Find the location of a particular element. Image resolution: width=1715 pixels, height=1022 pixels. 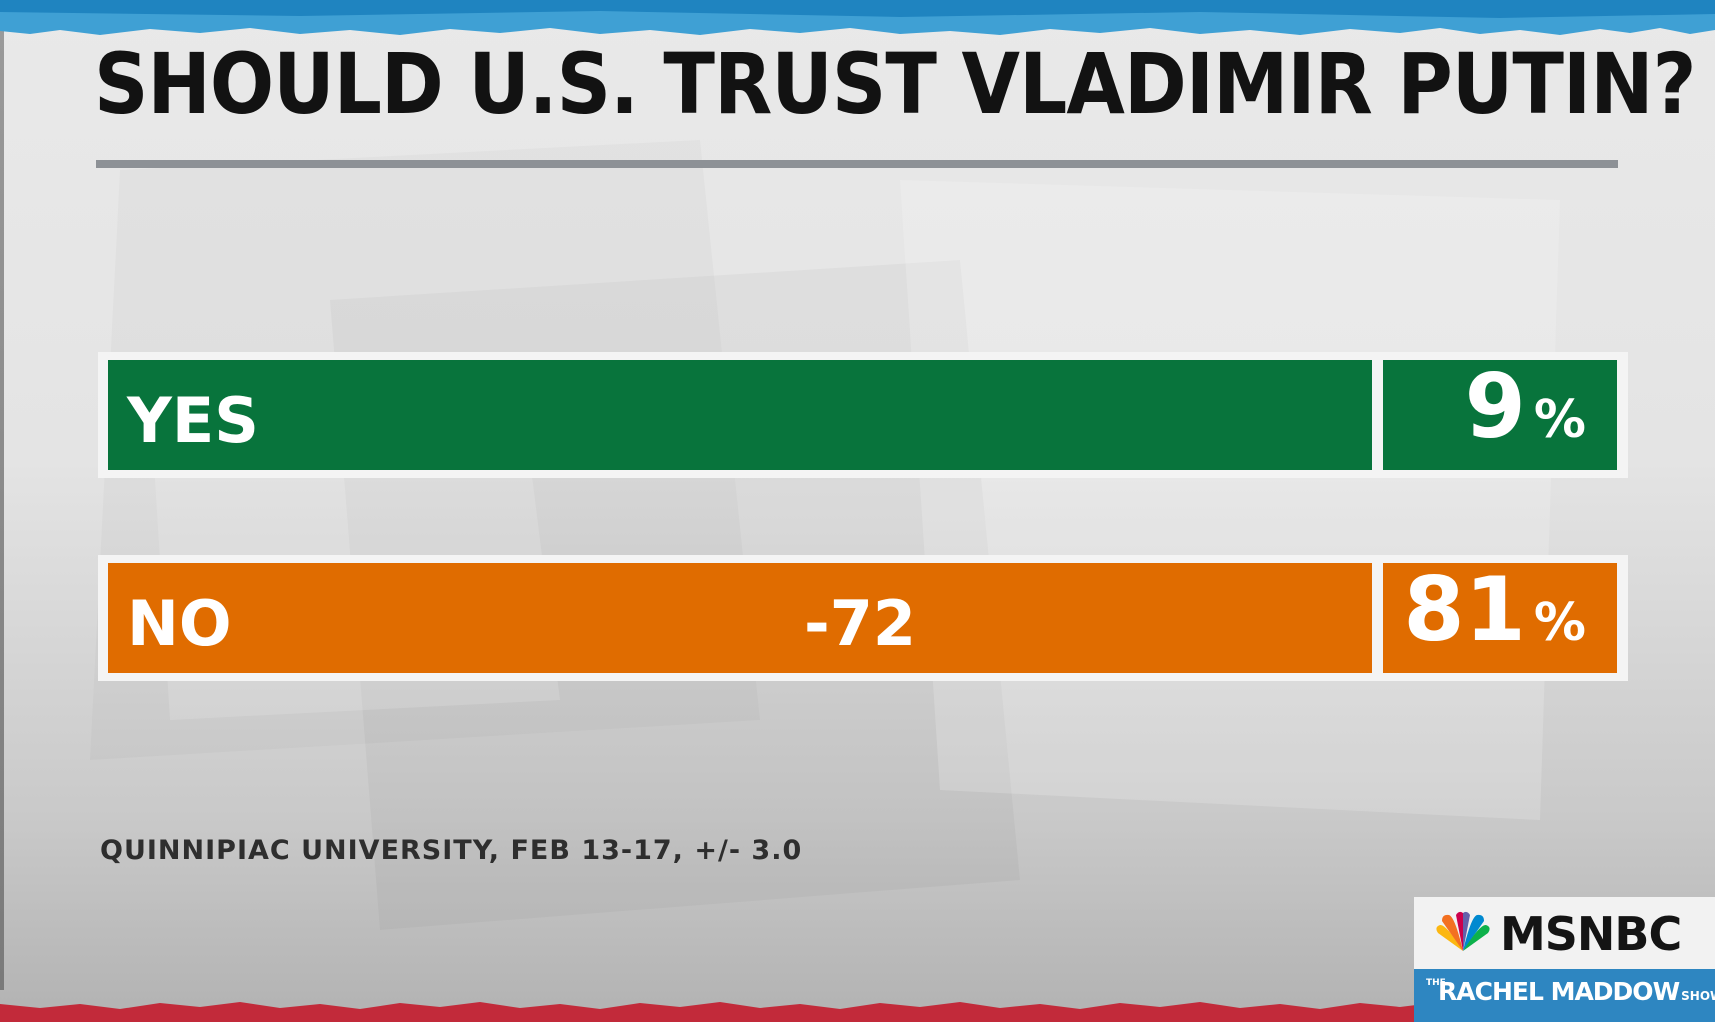

value-box-yes is located at coordinates (1500, 415).